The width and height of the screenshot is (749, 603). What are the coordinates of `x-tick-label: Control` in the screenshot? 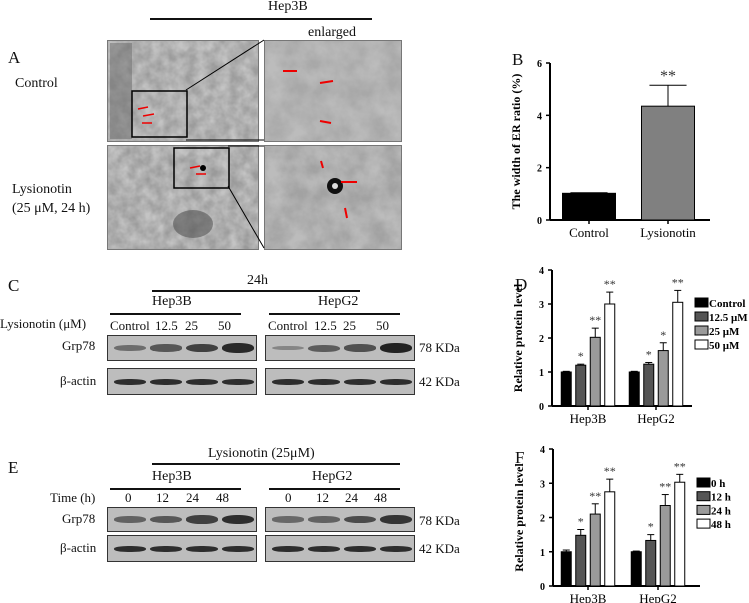 It's located at (589, 232).